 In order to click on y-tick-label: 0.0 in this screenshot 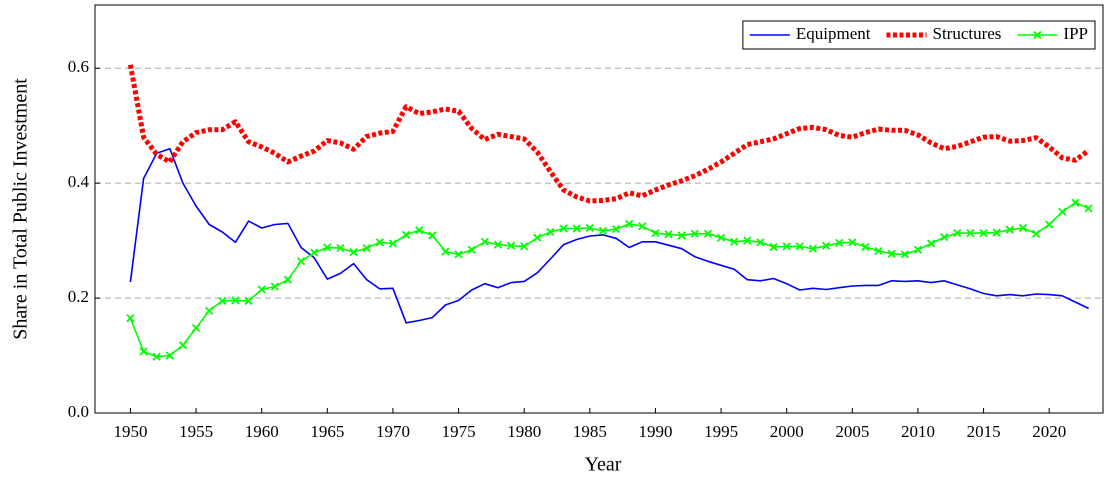, I will do `click(78, 411)`.